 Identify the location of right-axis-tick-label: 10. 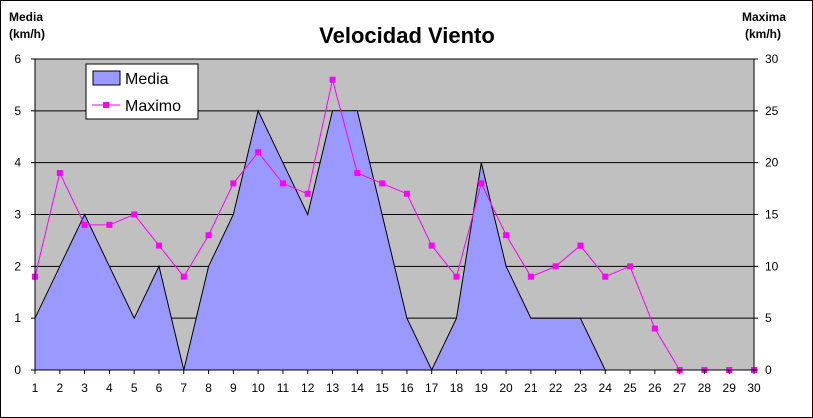
(772, 266).